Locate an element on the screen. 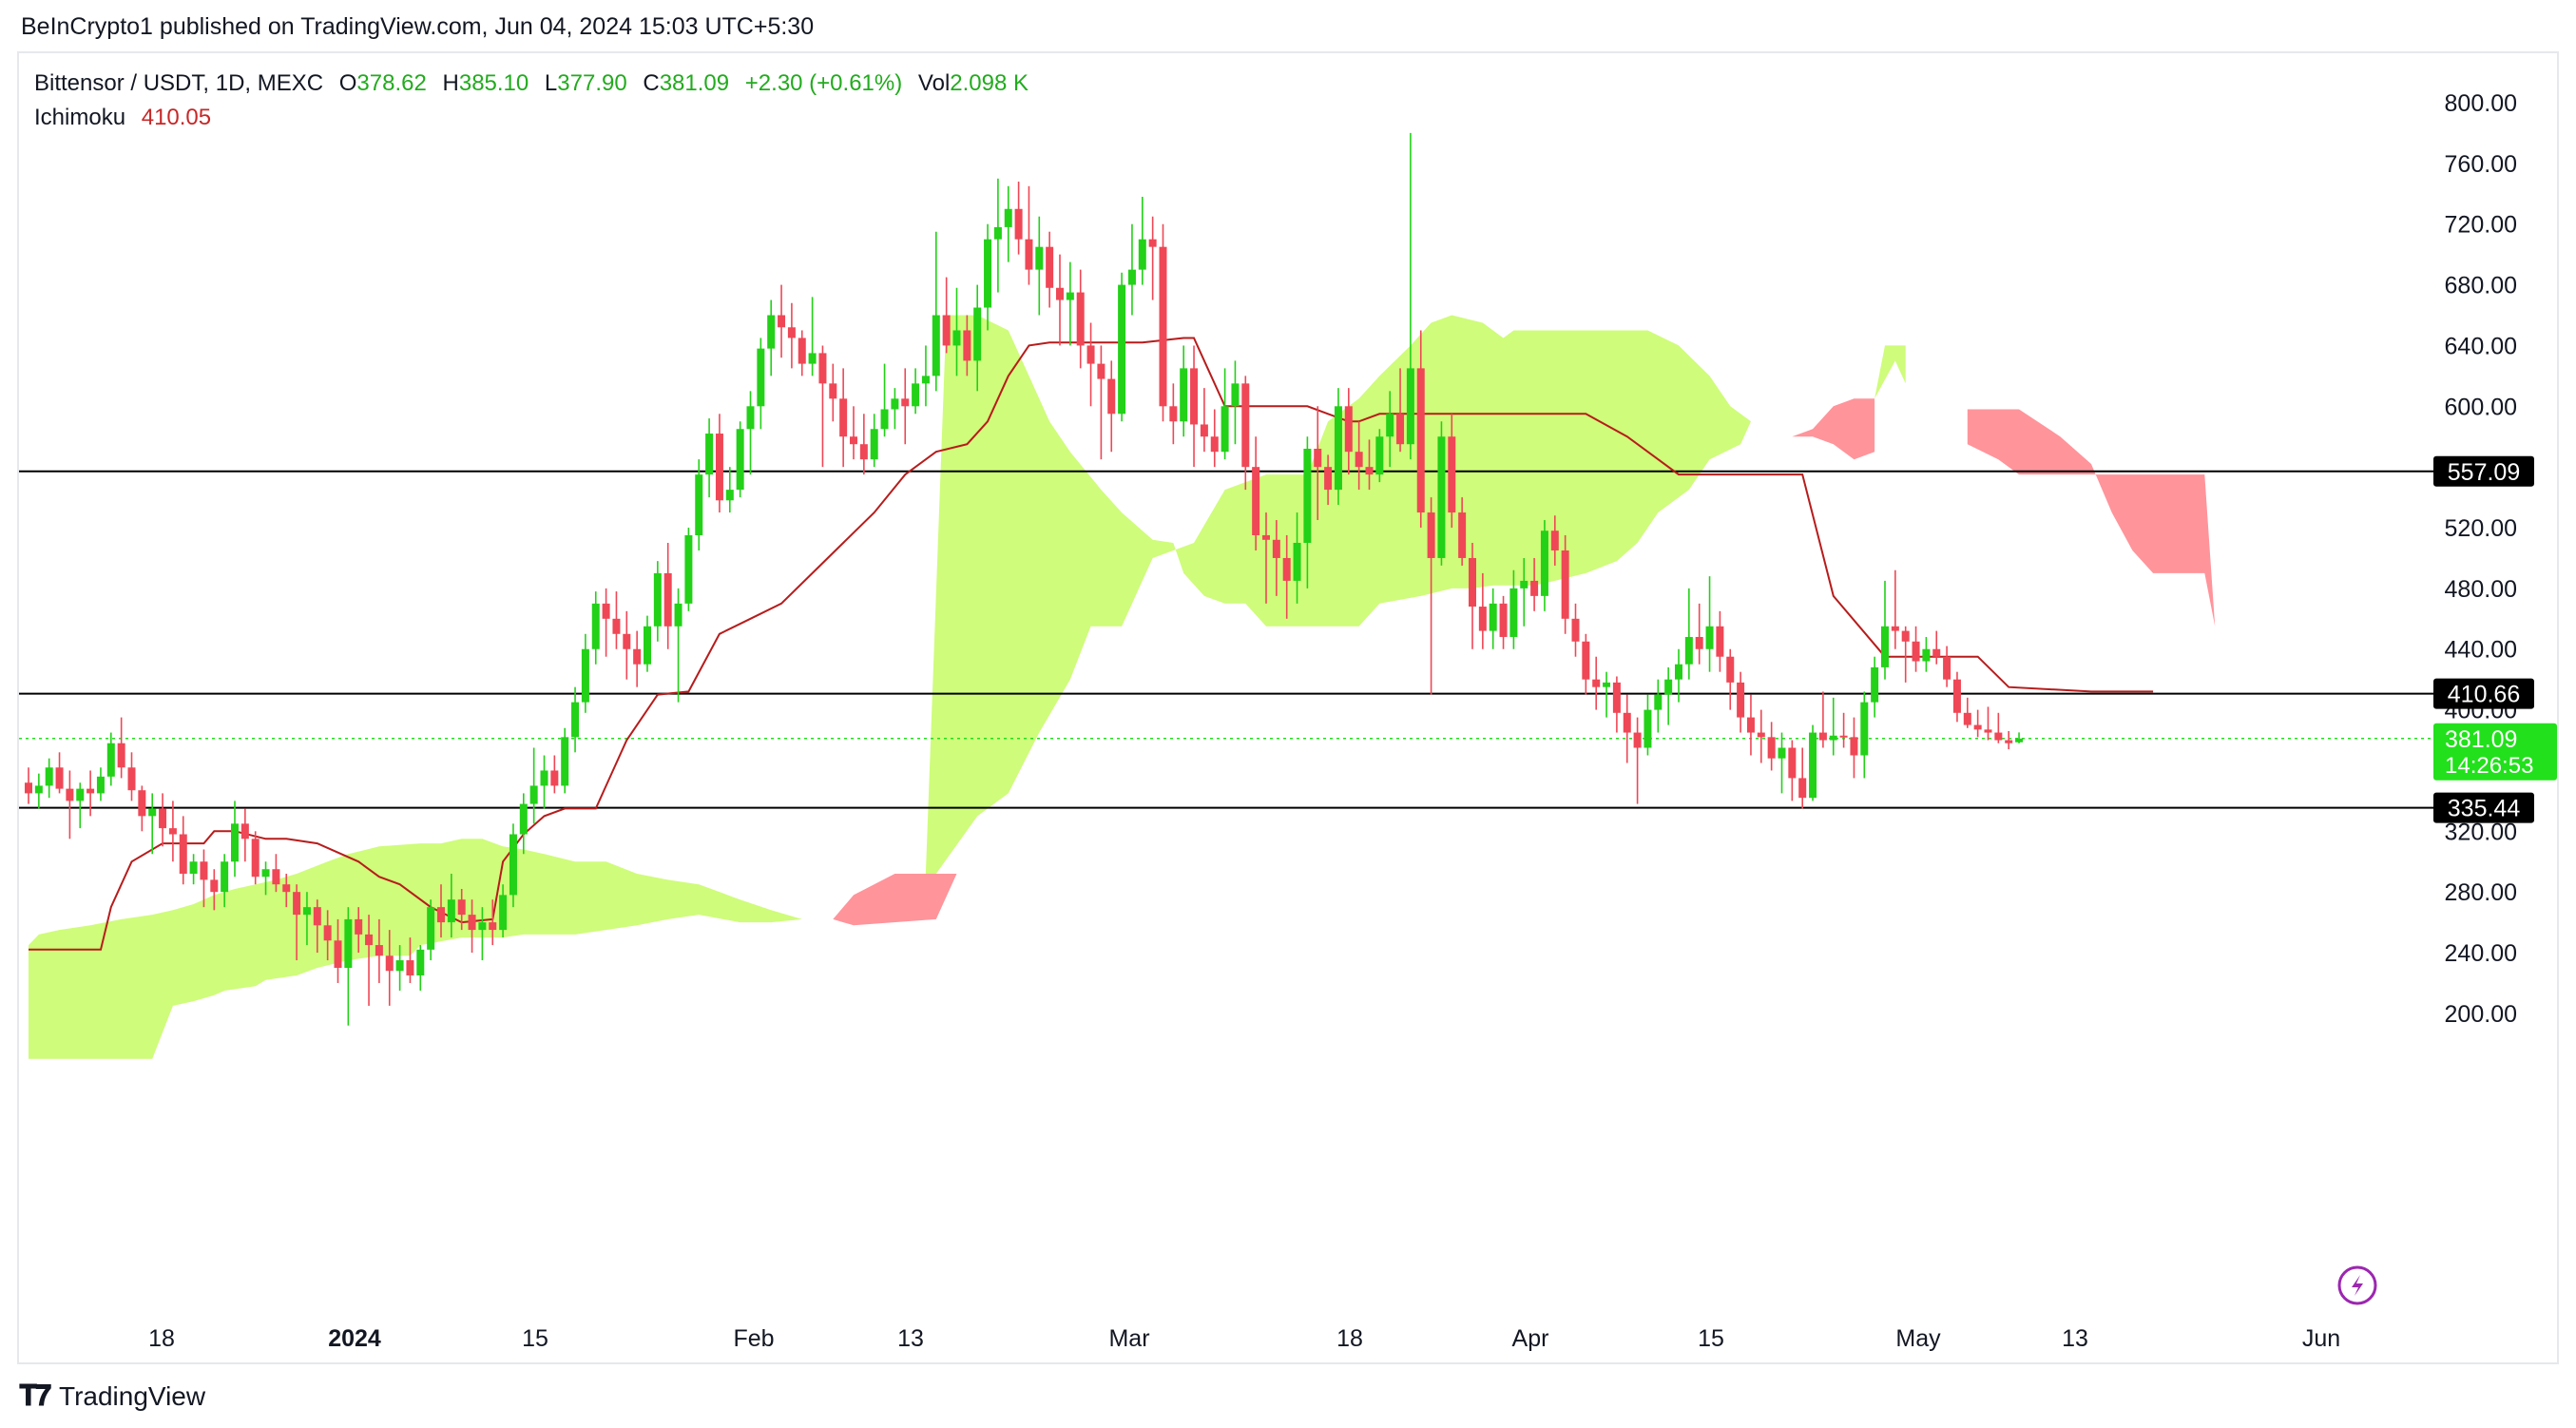 Image resolution: width=2576 pixels, height=1428 pixels. indicator-name: Ichimoku is located at coordinates (80, 117).